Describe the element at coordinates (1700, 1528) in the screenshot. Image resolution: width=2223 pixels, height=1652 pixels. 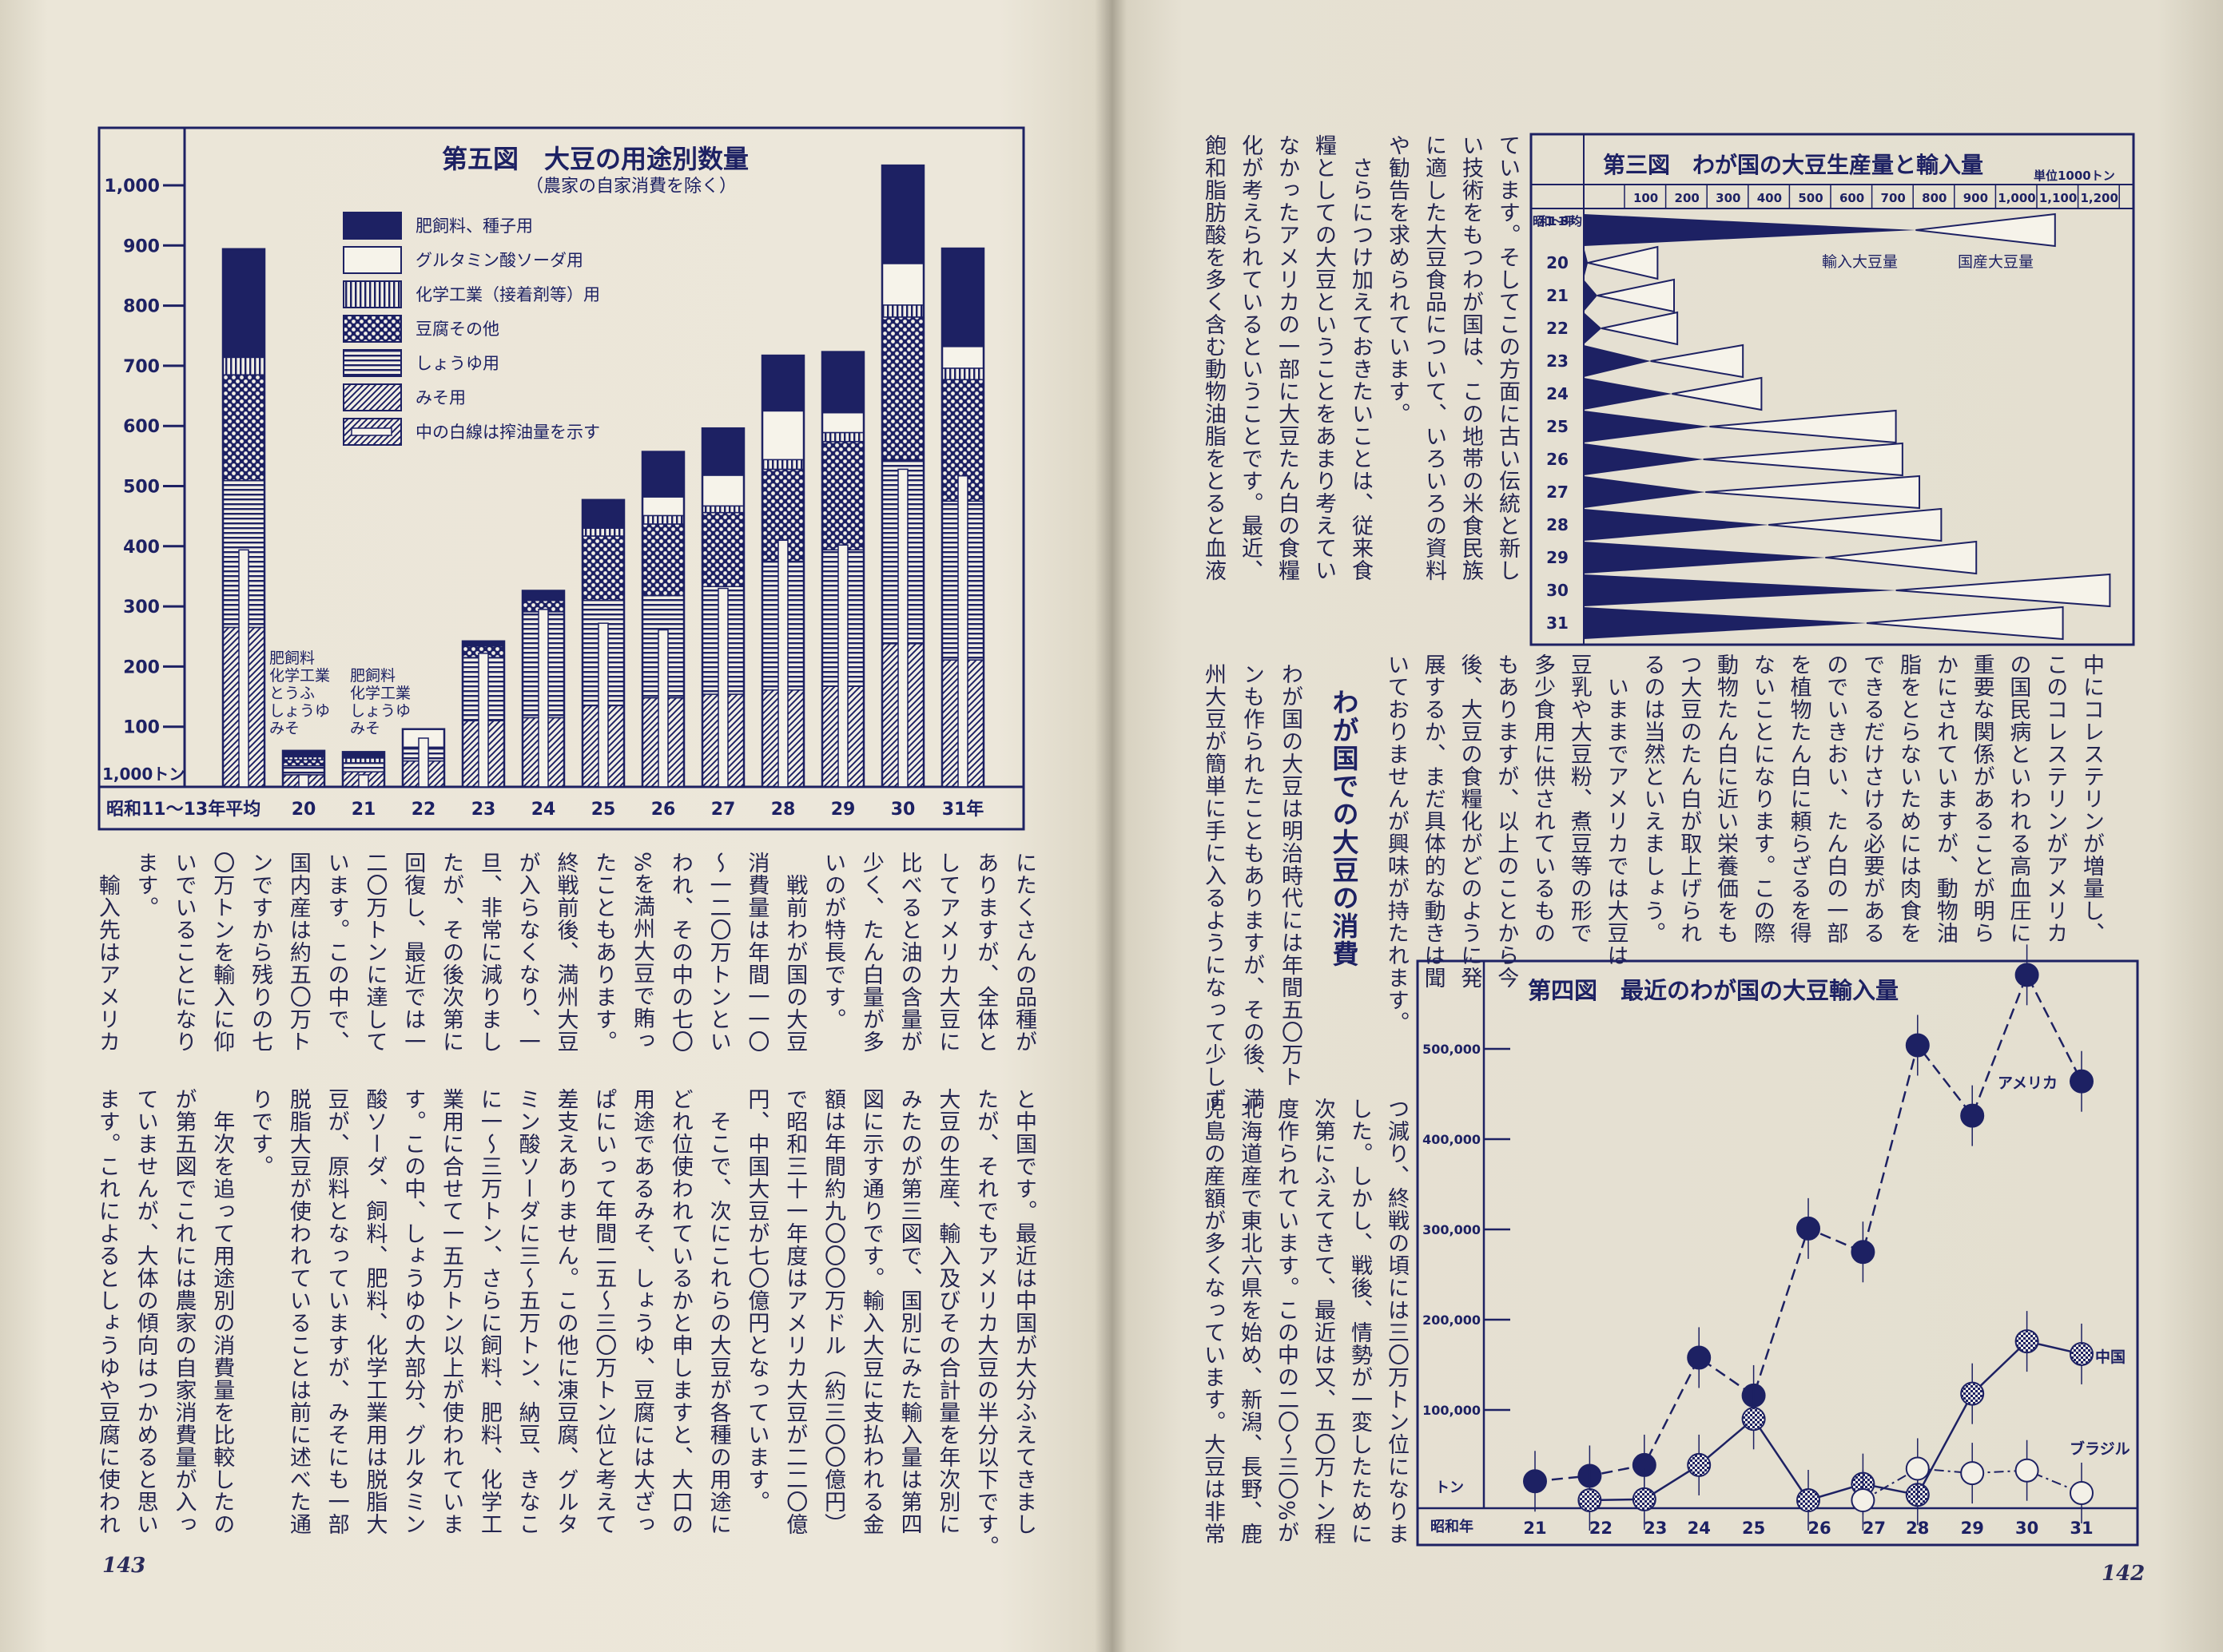
I see `x-tick-label: 24` at that location.